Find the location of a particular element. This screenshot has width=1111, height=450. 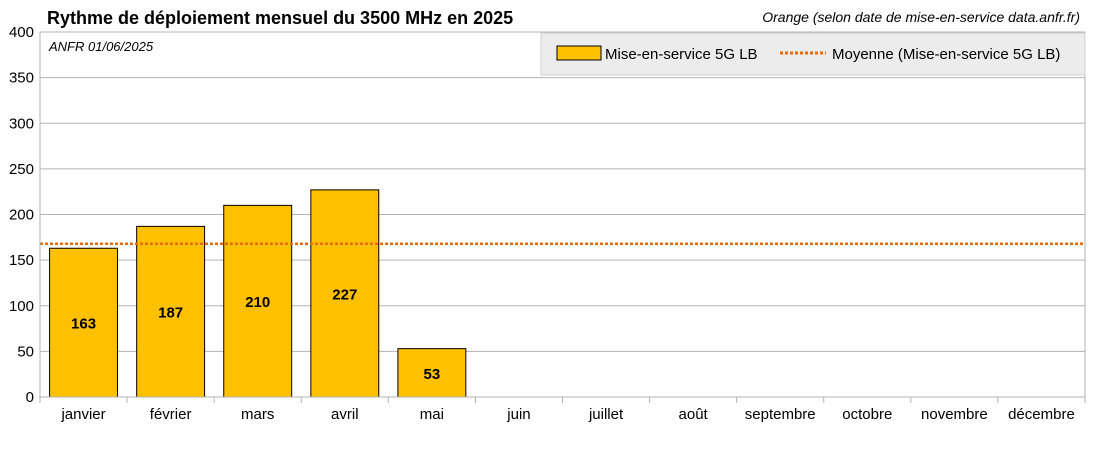

x-category-label: mars is located at coordinates (257, 414).